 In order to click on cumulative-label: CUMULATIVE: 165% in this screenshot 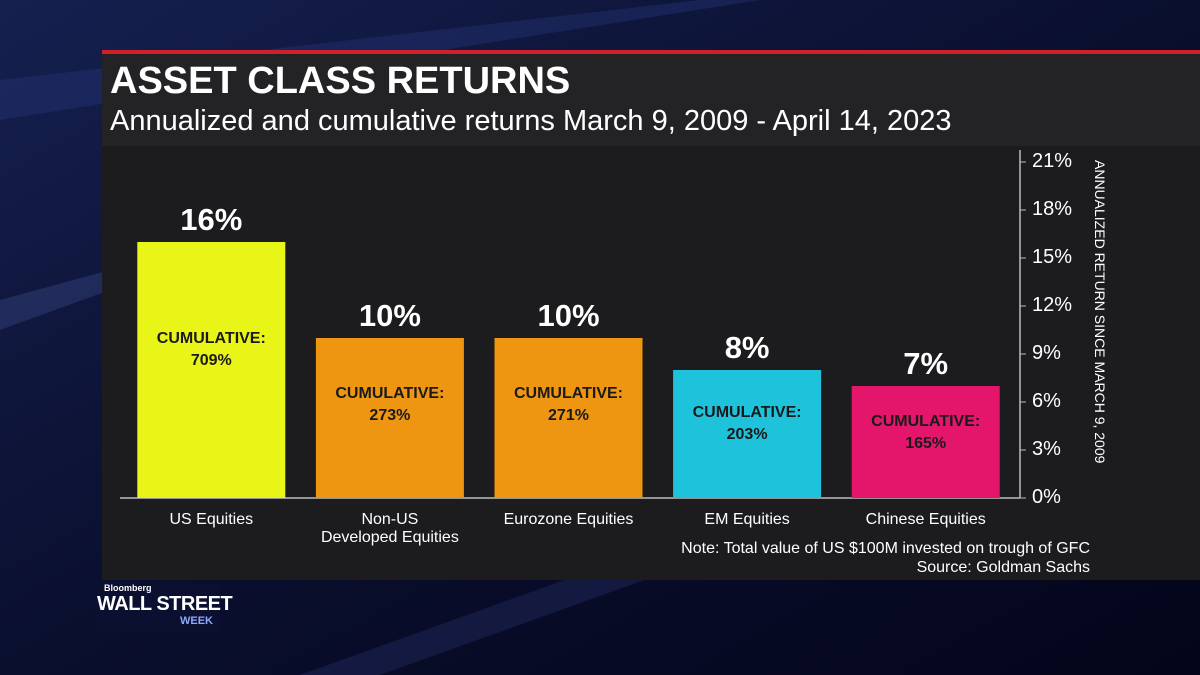, I will do `click(926, 433)`.